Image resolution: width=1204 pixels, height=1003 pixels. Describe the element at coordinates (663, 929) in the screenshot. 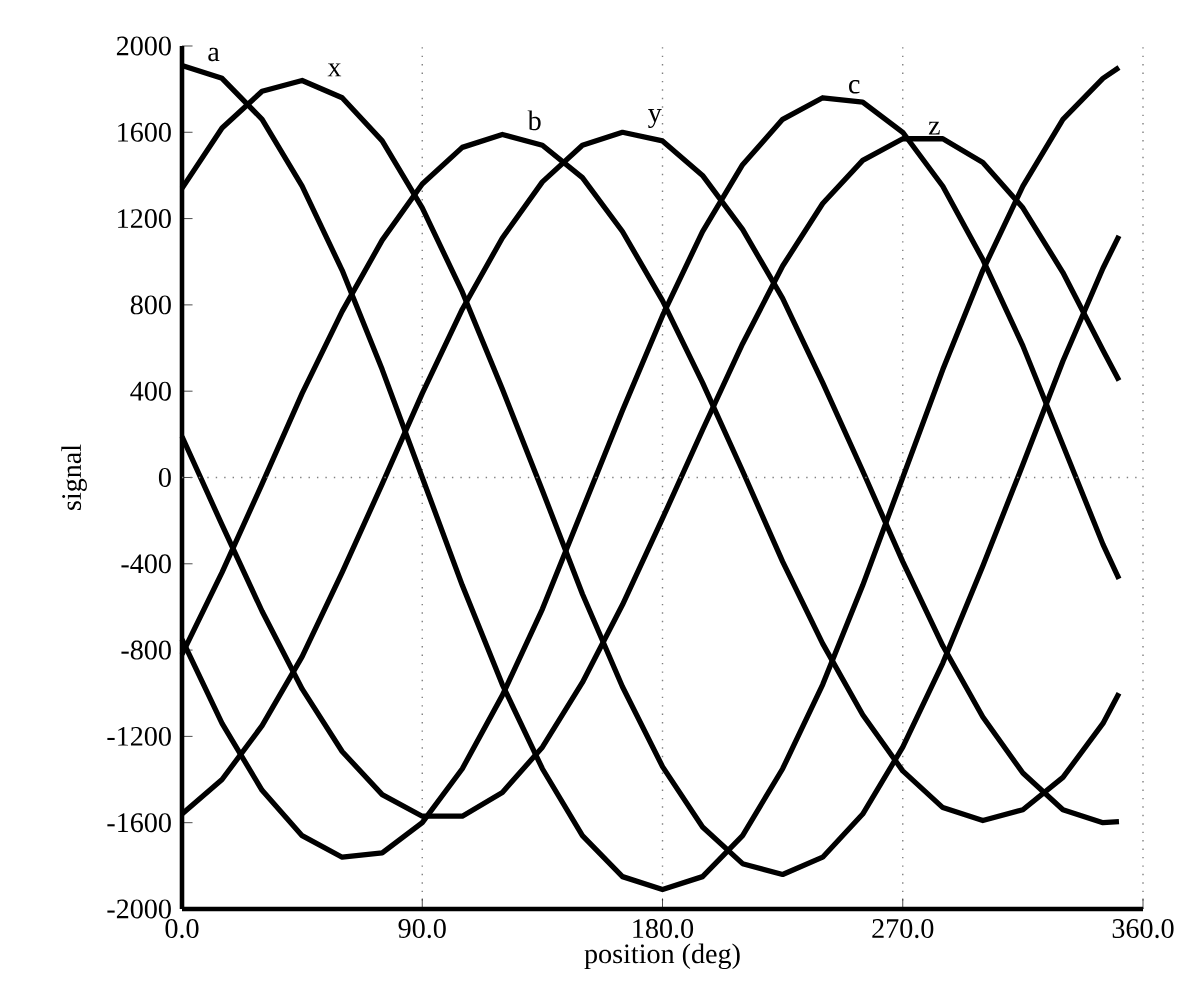

I see `x-tick-label: 180.0` at that location.